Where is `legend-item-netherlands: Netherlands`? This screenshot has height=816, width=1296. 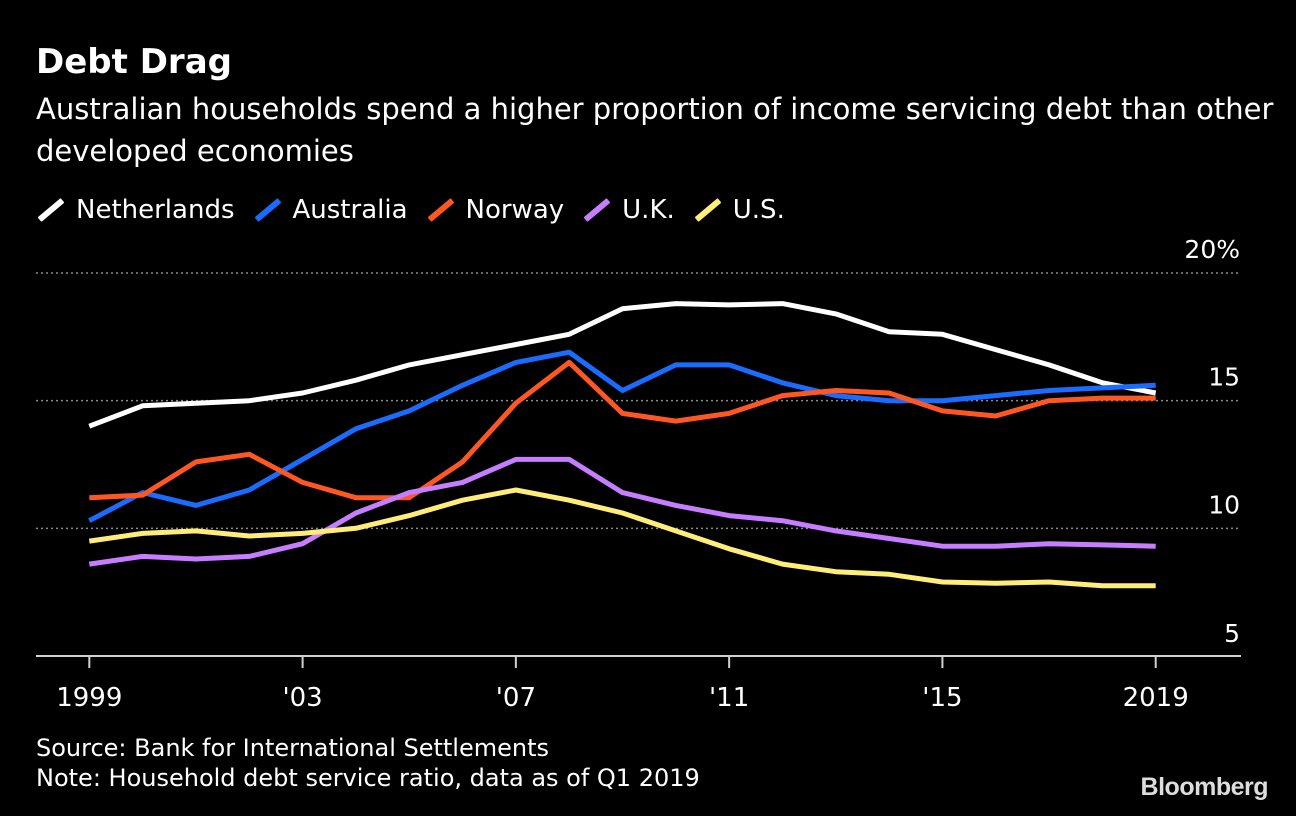 legend-item-netherlands: Netherlands is located at coordinates (135, 210).